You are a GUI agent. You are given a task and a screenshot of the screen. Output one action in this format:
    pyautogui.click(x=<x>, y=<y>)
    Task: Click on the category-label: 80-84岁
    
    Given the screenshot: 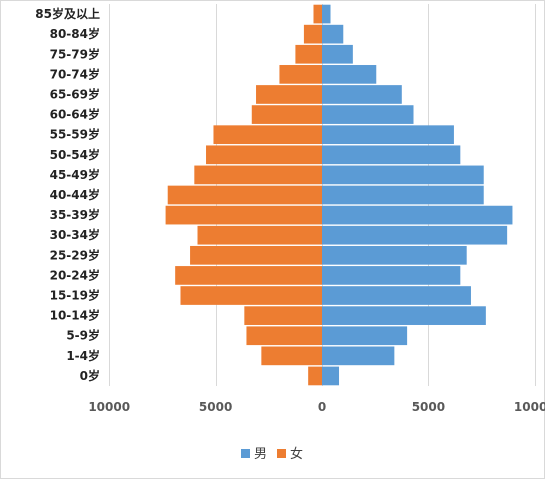 What is the action you would take?
    pyautogui.click(x=75, y=33)
    